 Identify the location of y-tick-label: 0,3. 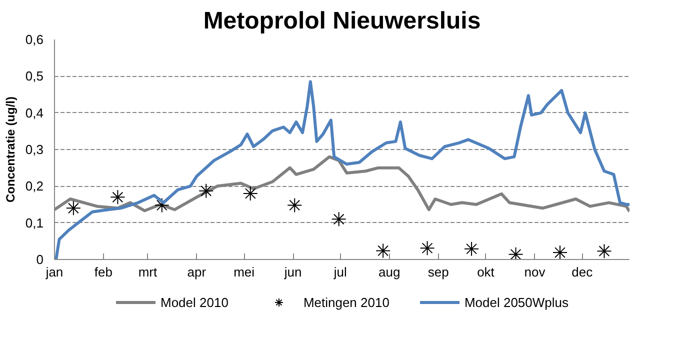
(34, 149).